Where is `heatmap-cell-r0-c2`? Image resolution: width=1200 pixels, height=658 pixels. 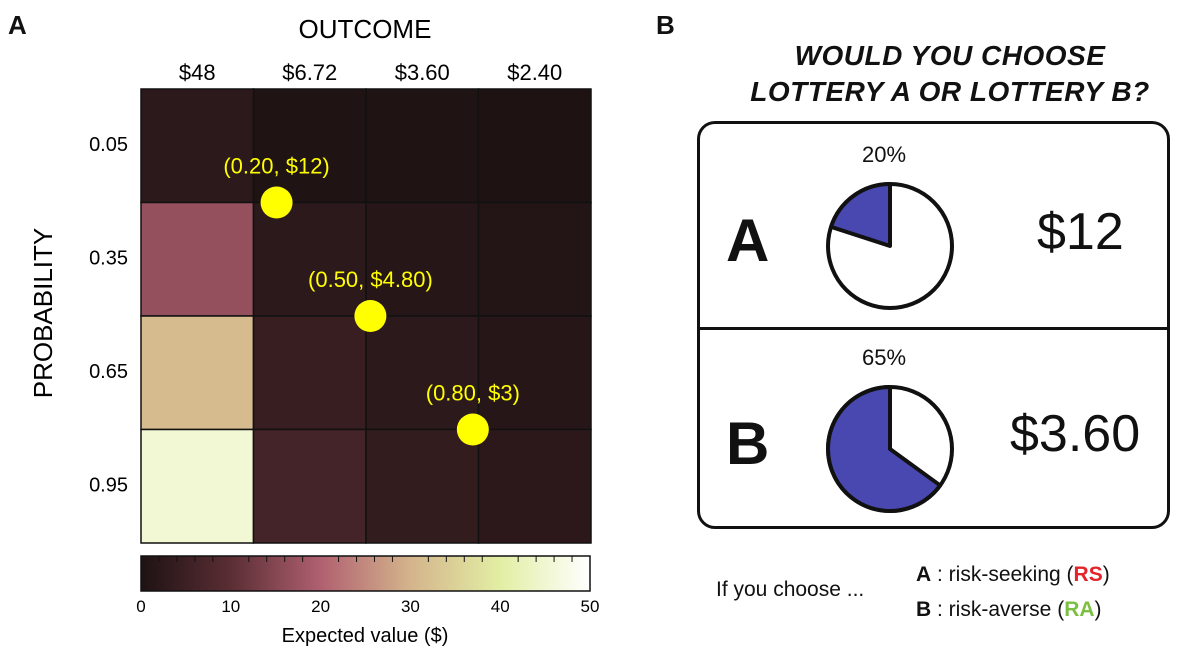 heatmap-cell-r0-c2 is located at coordinates (422, 146).